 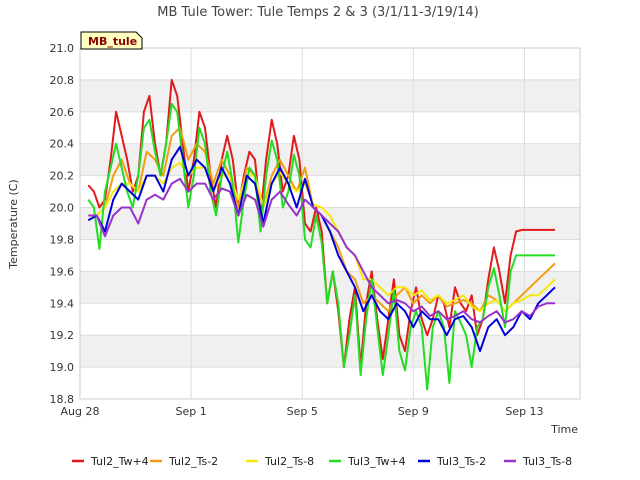 I want to click on y-tick-label: 20.6, so click(x=62, y=112).